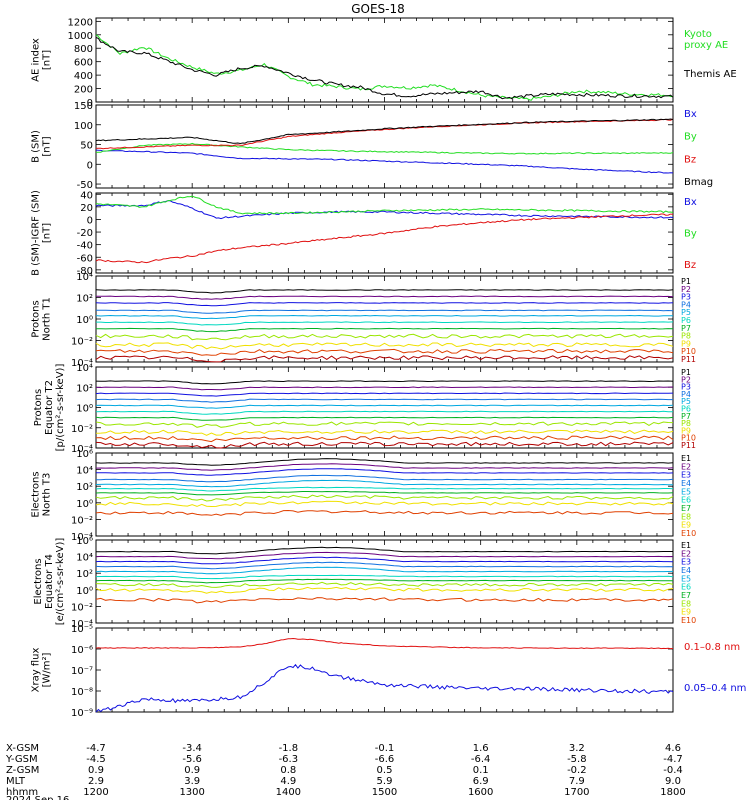 The image size is (750, 800). What do you see at coordinates (192, 759) in the screenshot?
I see `footer-value-y: -5.6` at bounding box center [192, 759].